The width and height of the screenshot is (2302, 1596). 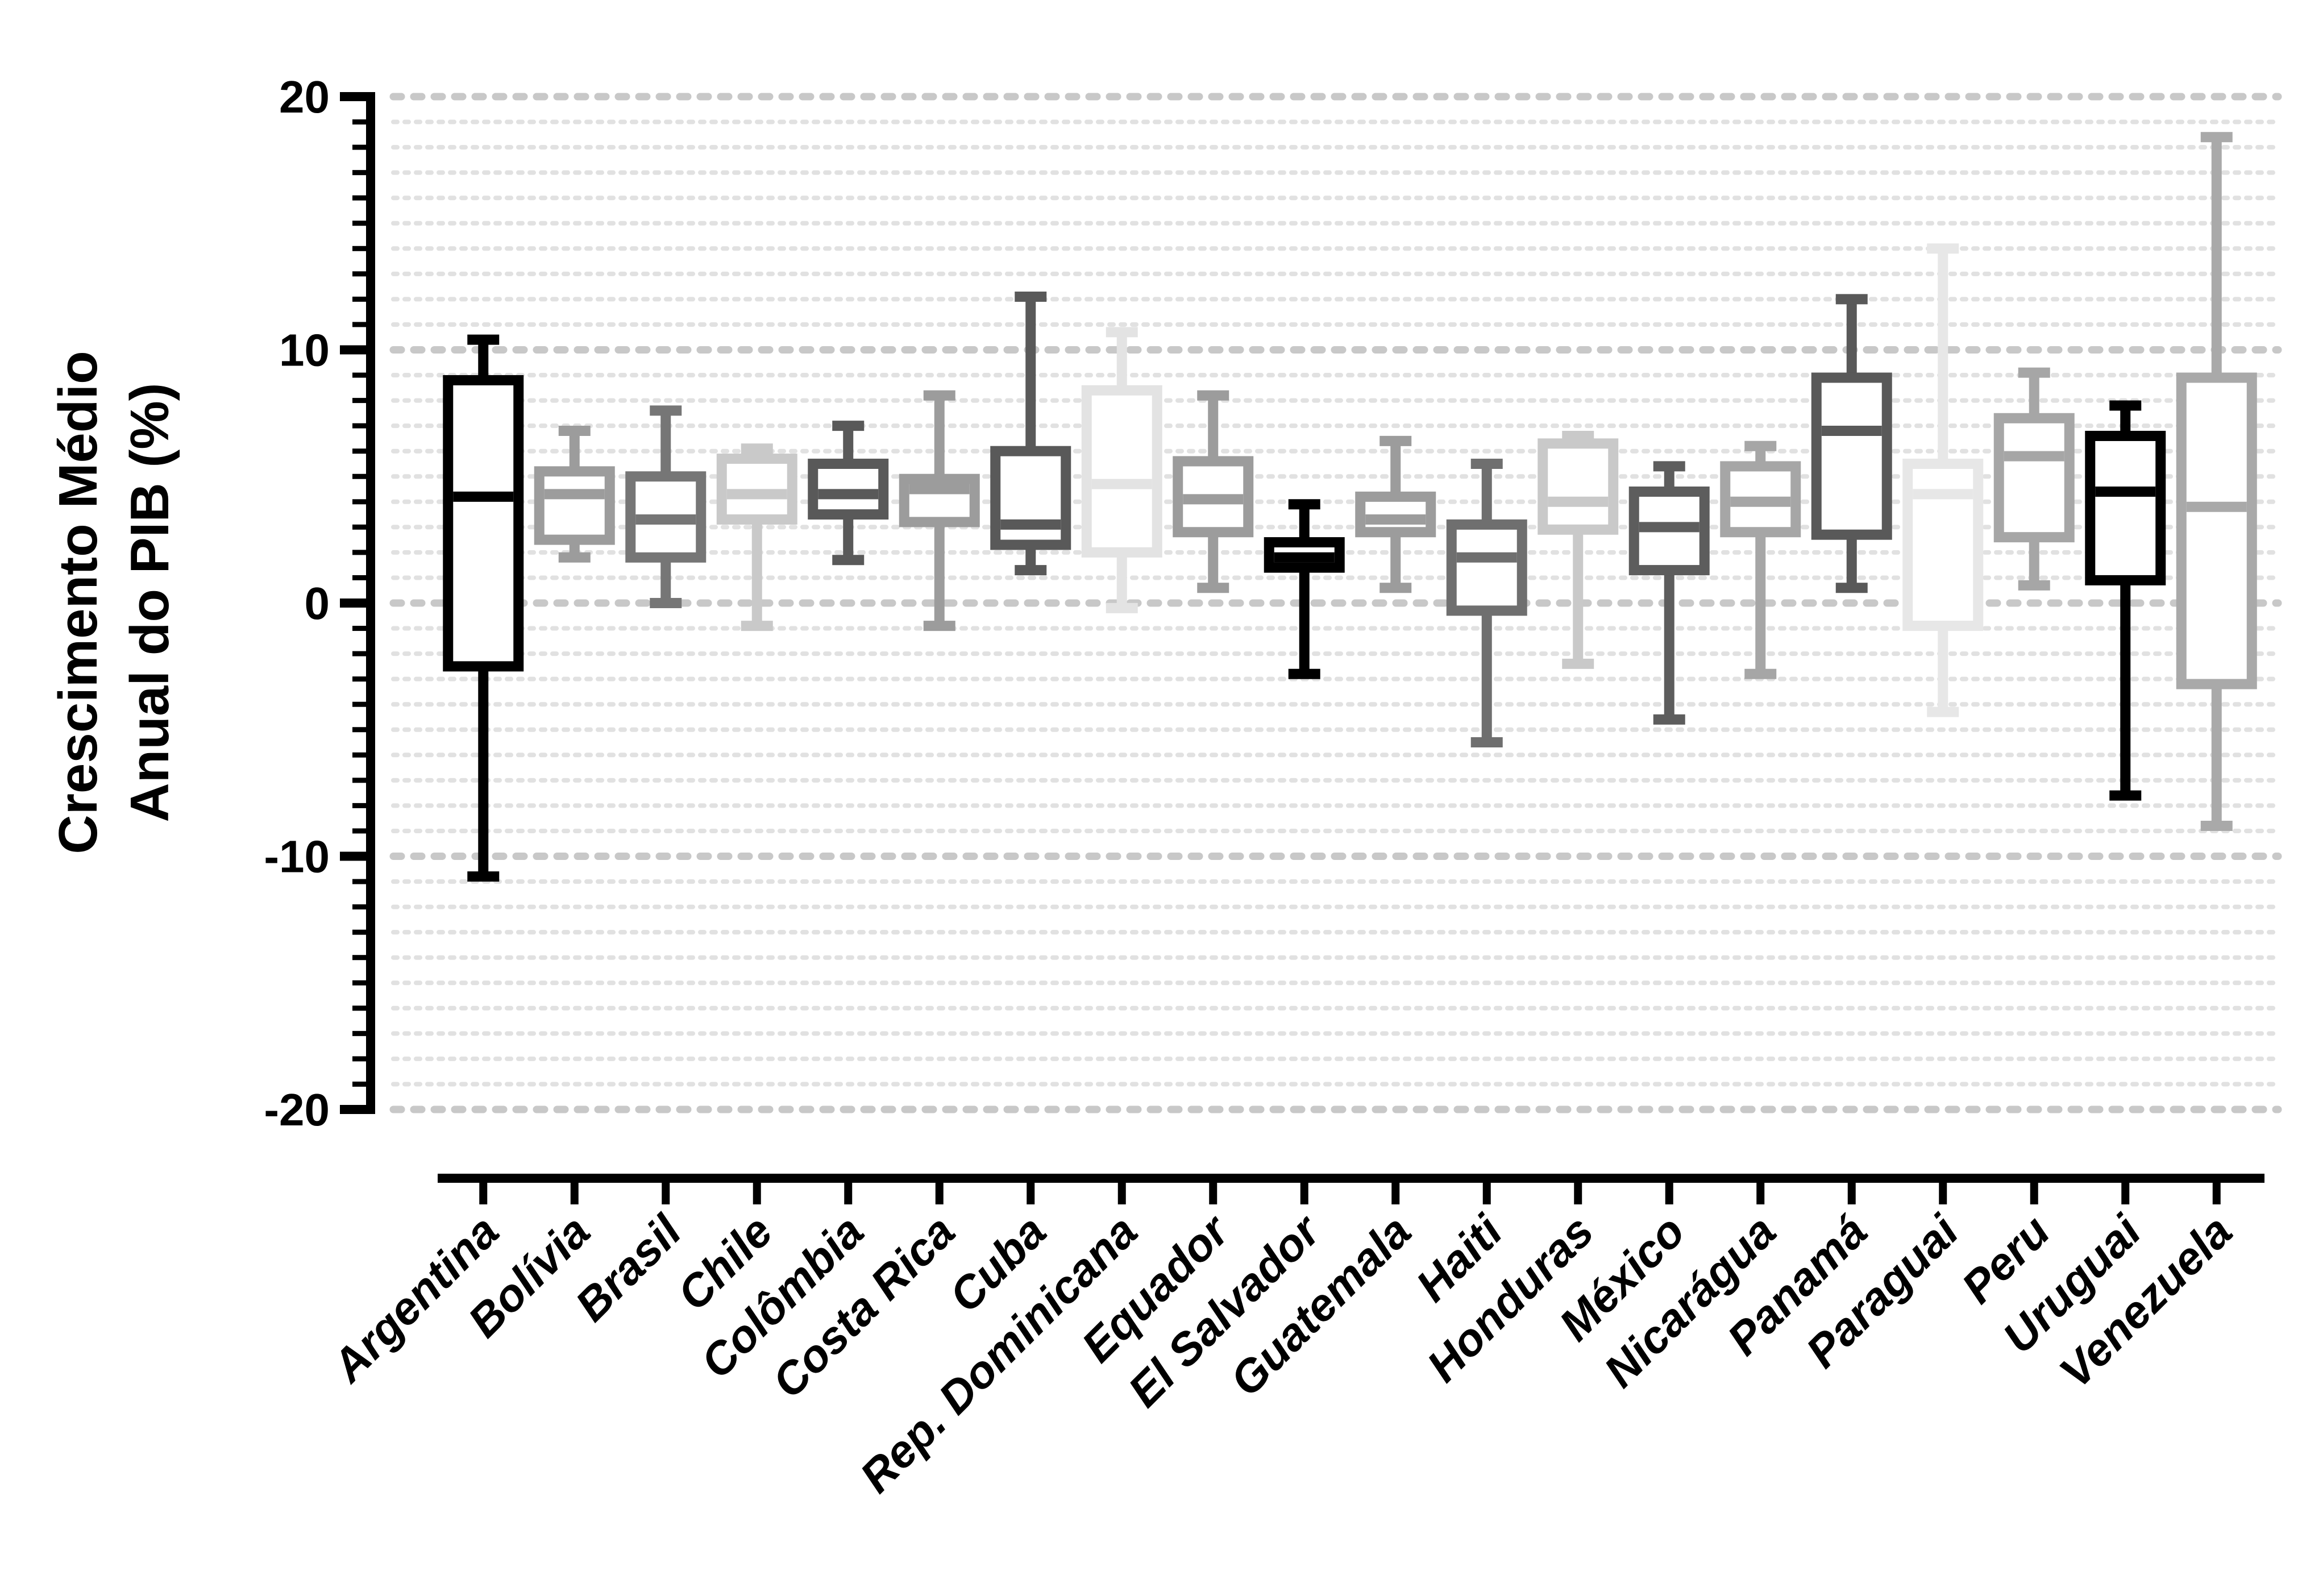 What do you see at coordinates (359, 704) in the screenshot?
I see `y-minor-tick--4` at bounding box center [359, 704].